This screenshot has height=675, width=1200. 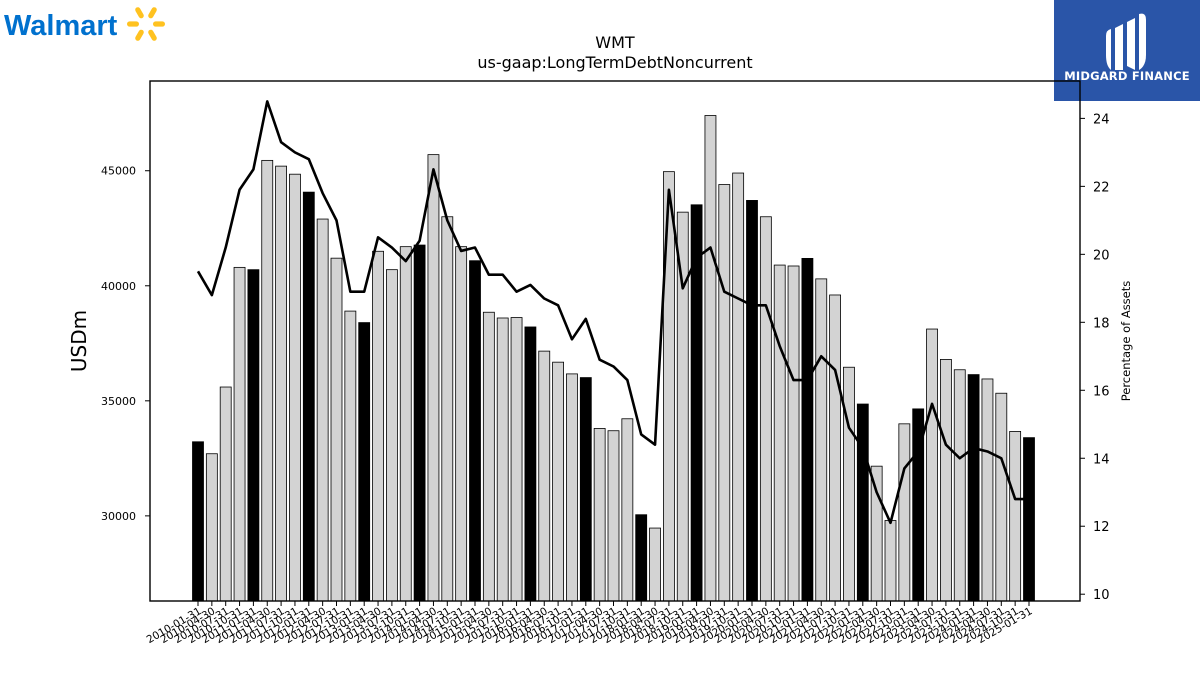 I want to click on walmart-logo-text: Walmart, so click(x=61, y=26).